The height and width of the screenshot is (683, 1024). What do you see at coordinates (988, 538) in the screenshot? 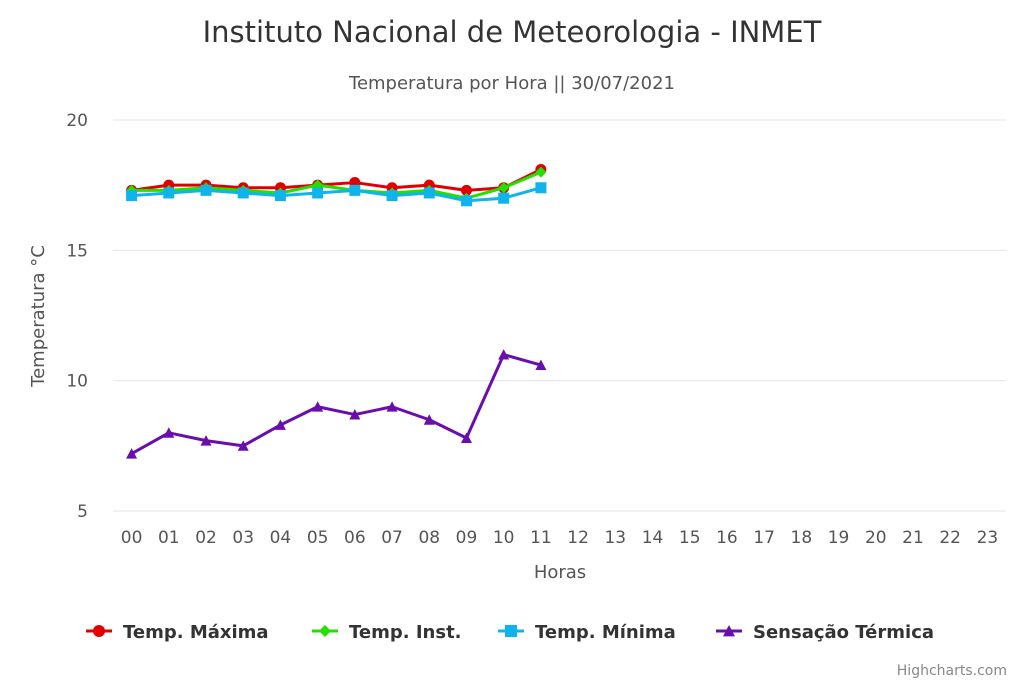
I see `x-tick-label: 23` at bounding box center [988, 538].